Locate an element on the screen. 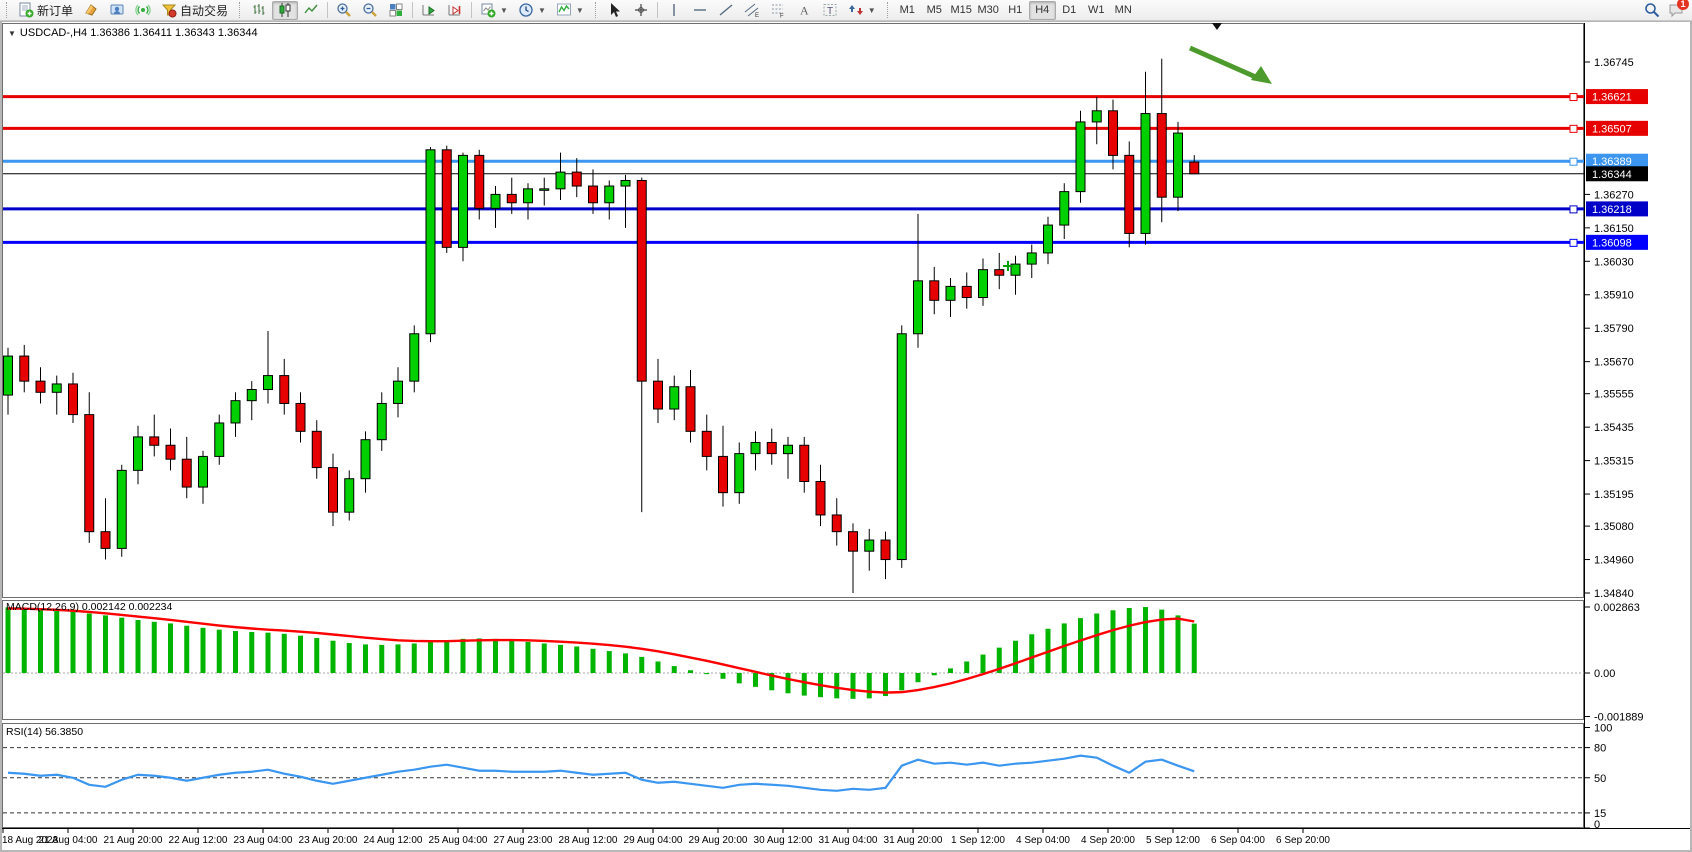 The image size is (1692, 852). timeframe-button-m30: M30 is located at coordinates (988, 10).